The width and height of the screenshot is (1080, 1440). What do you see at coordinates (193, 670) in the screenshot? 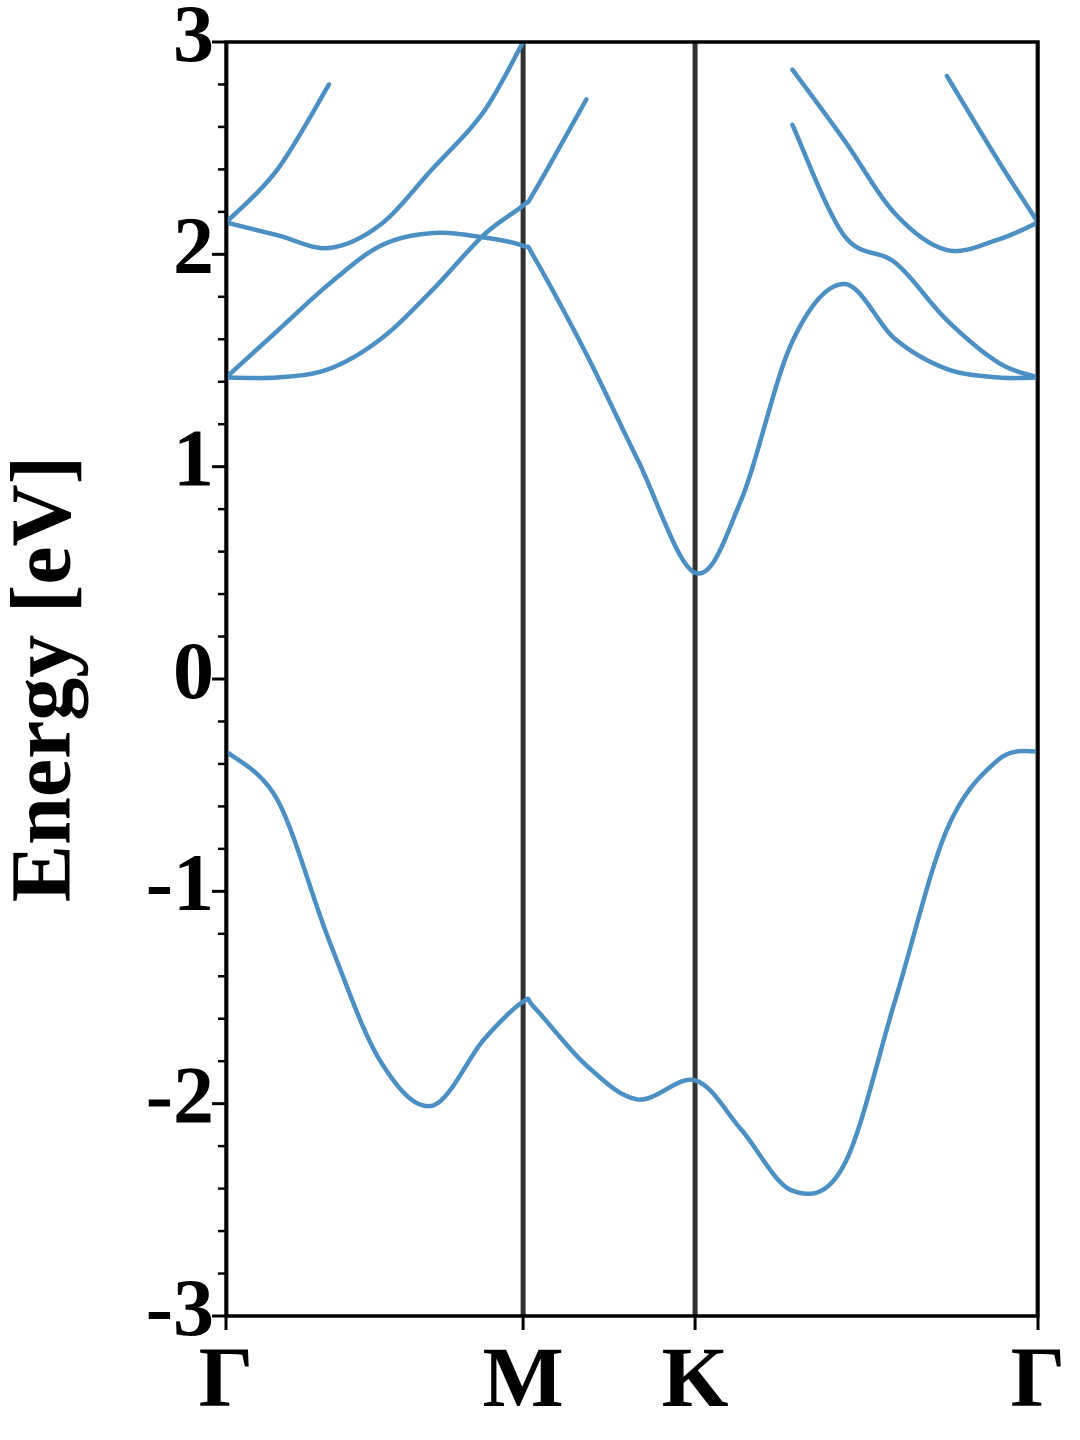
I see `y-tick-label: 0` at bounding box center [193, 670].